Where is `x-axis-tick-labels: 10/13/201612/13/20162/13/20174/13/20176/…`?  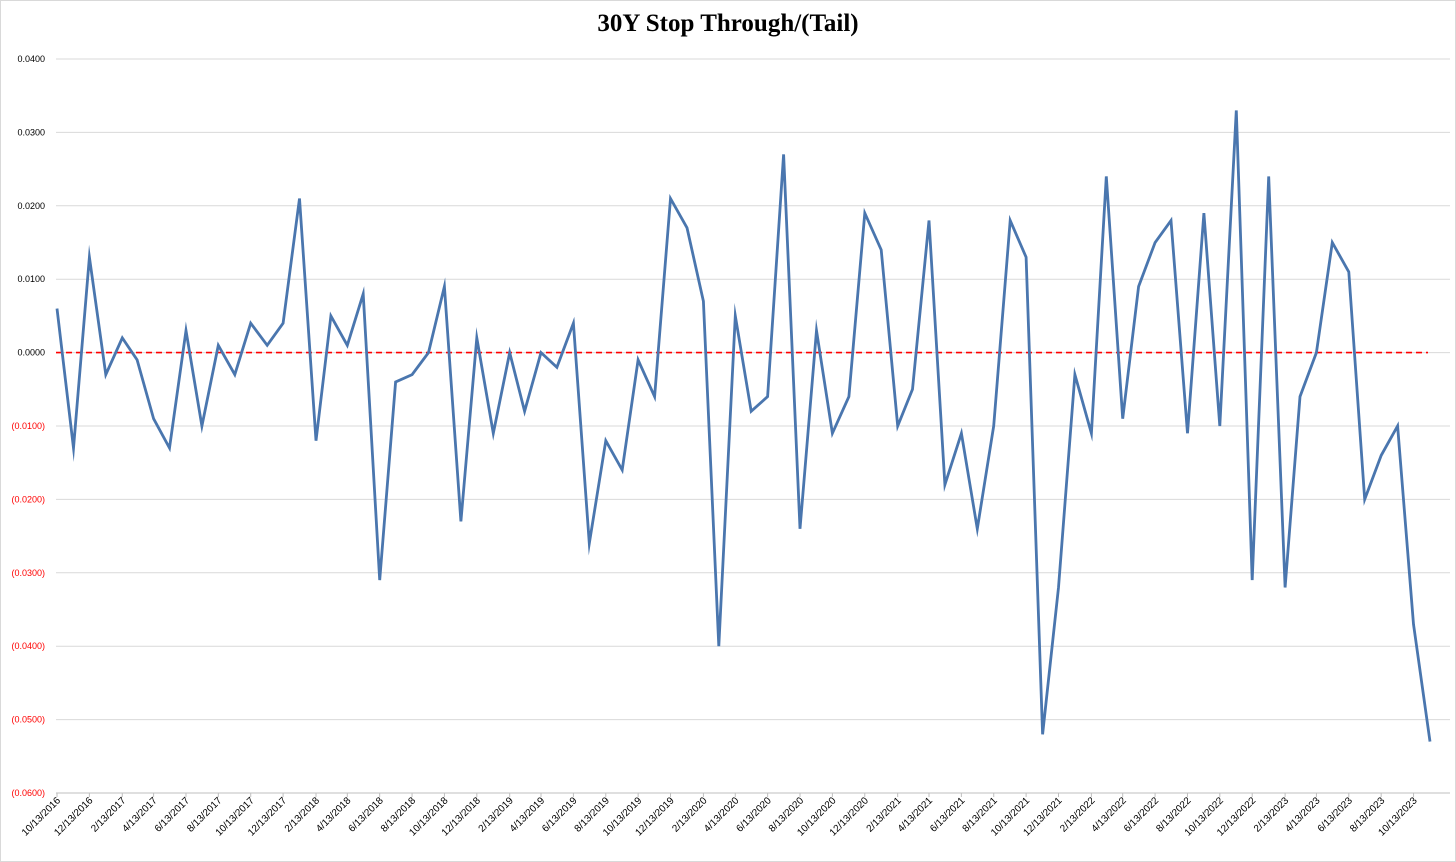
x-axis-tick-labels: 10/13/201612/13/20162/13/20174/13/20176/… is located at coordinates (720, 816).